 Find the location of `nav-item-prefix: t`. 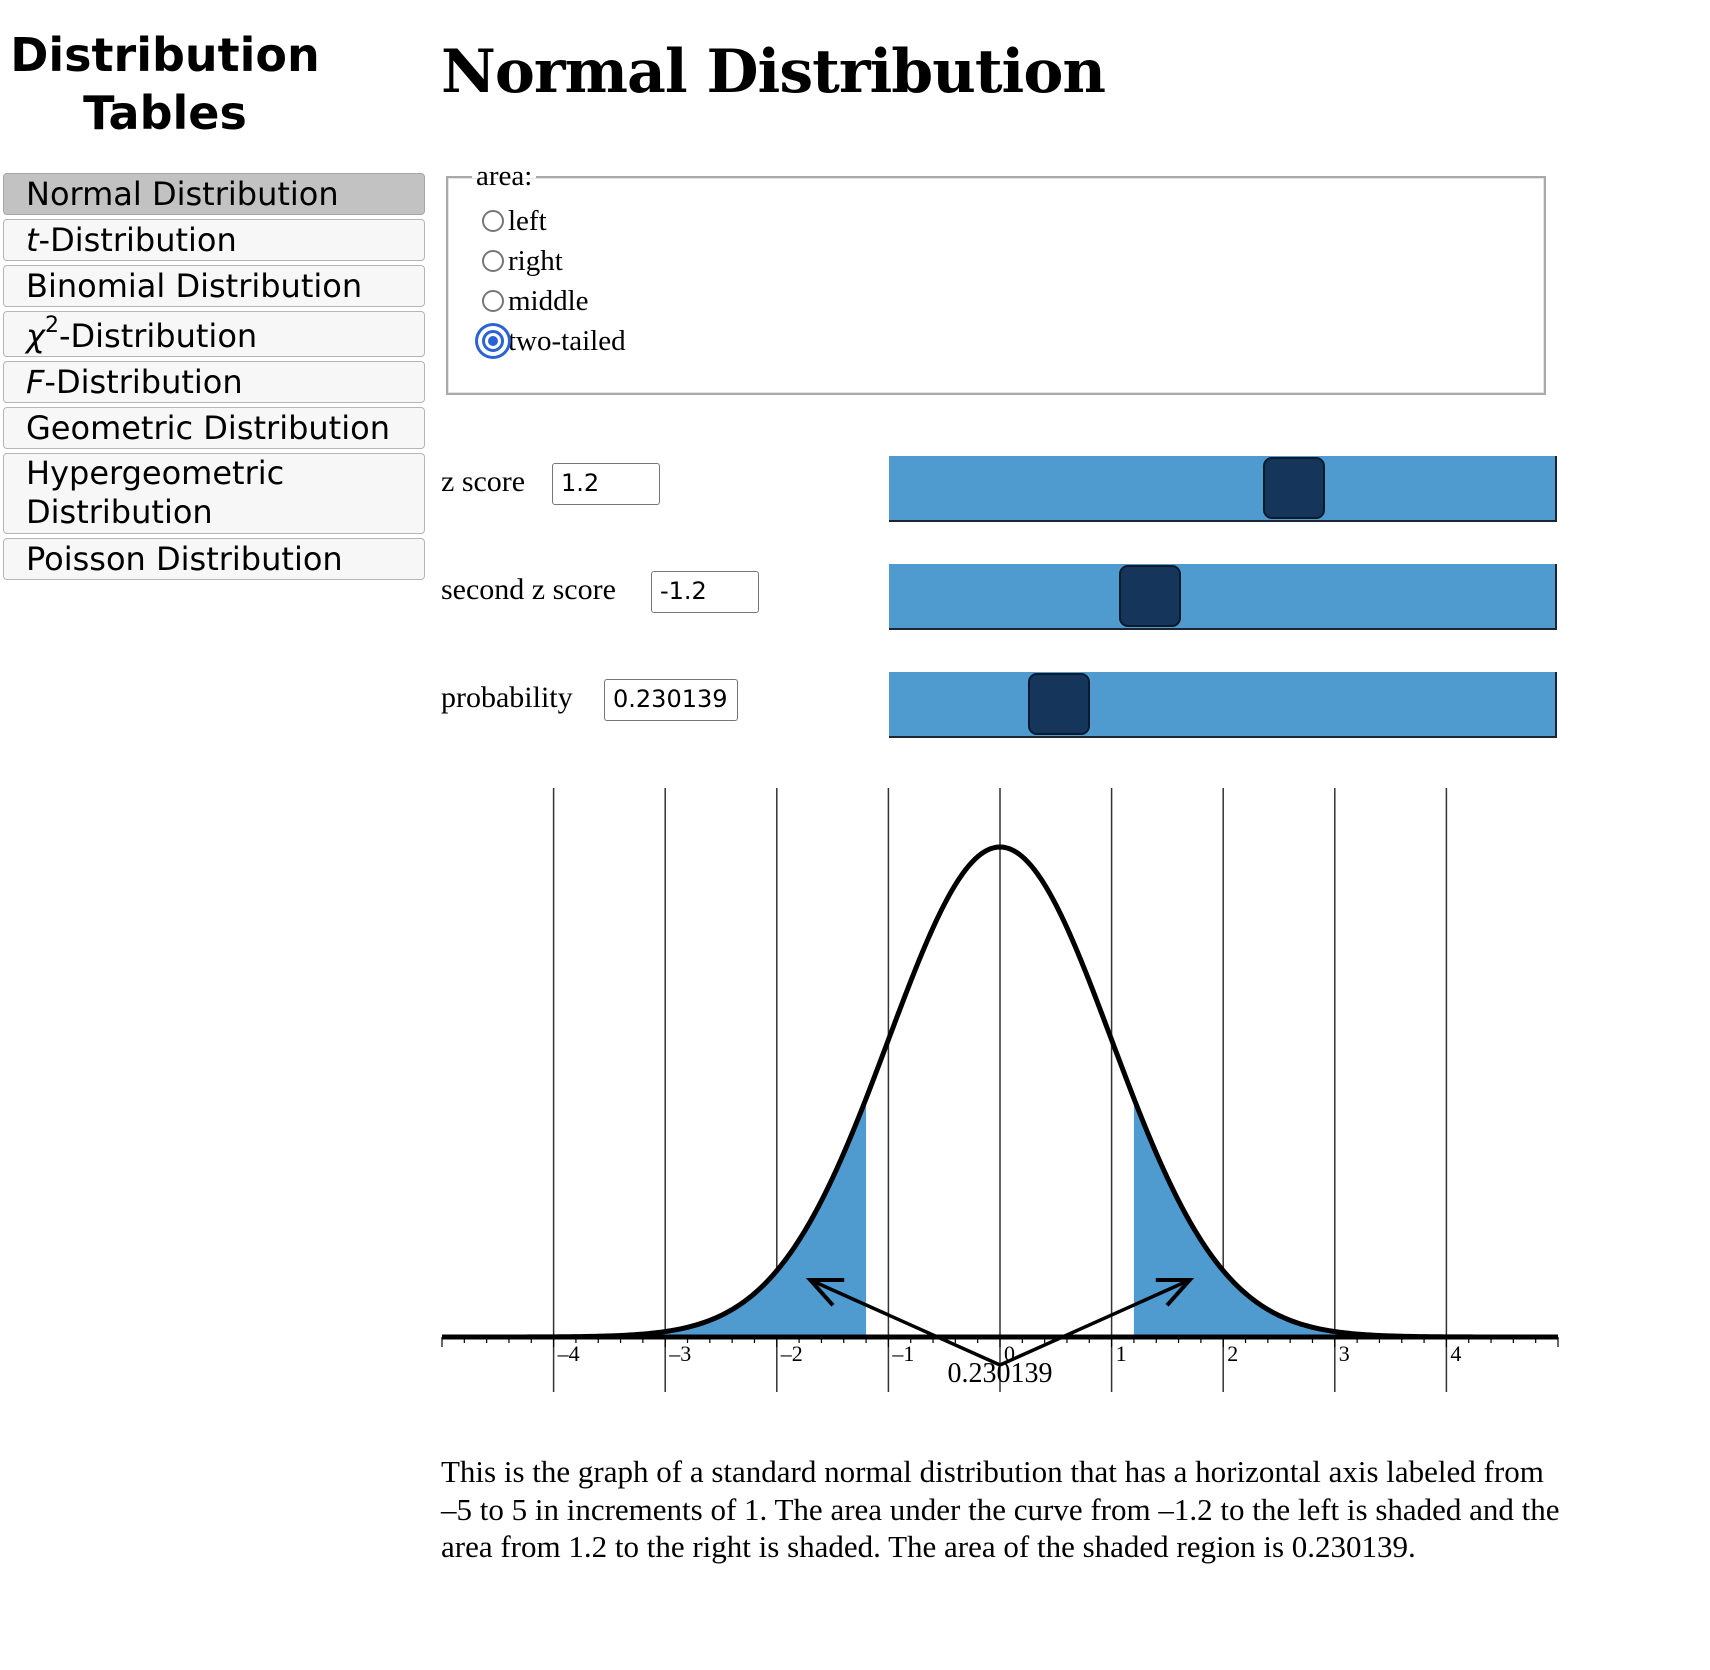

nav-item-prefix: t is located at coordinates (32, 240).